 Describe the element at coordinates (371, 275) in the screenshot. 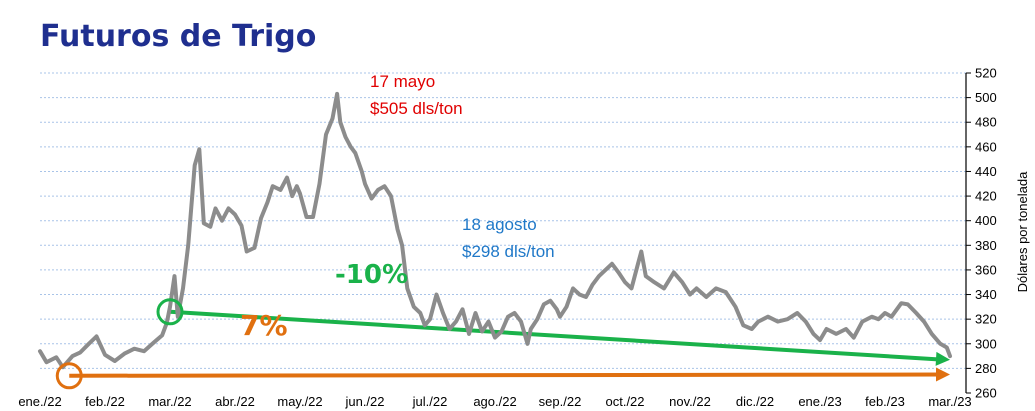

I see `trend-label-green: -10%` at that location.